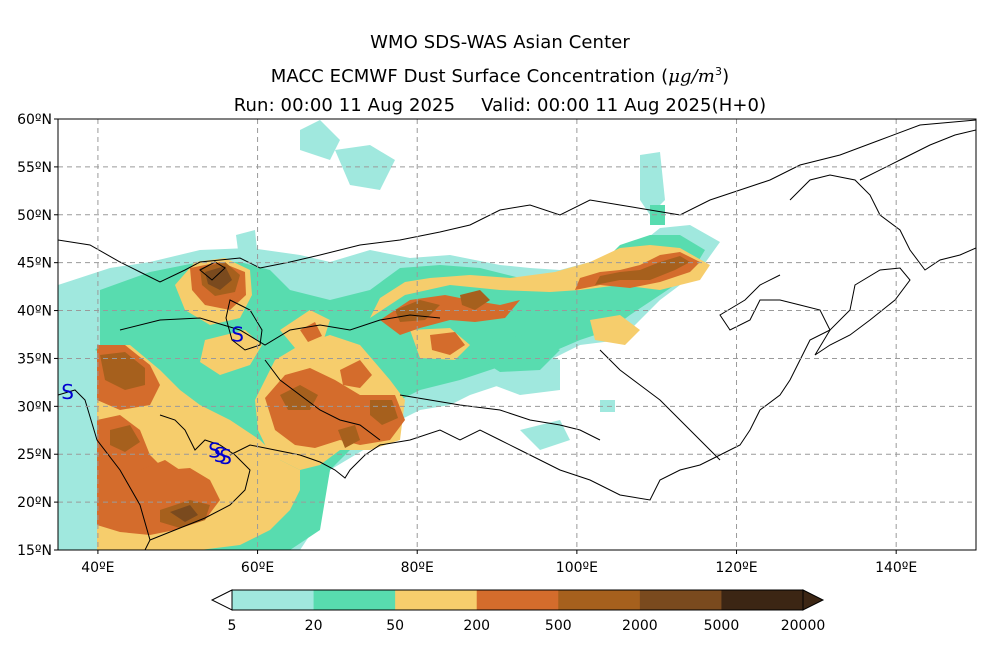 This screenshot has width=1000, height=666. I want to click on colorbar-label: 20, so click(314, 626).